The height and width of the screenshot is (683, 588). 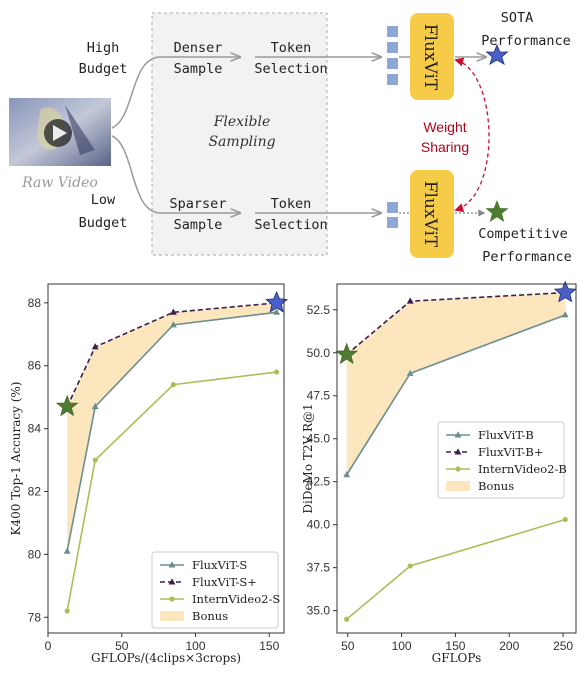 I want to click on y-tick-label: 40.0, so click(x=319, y=525).